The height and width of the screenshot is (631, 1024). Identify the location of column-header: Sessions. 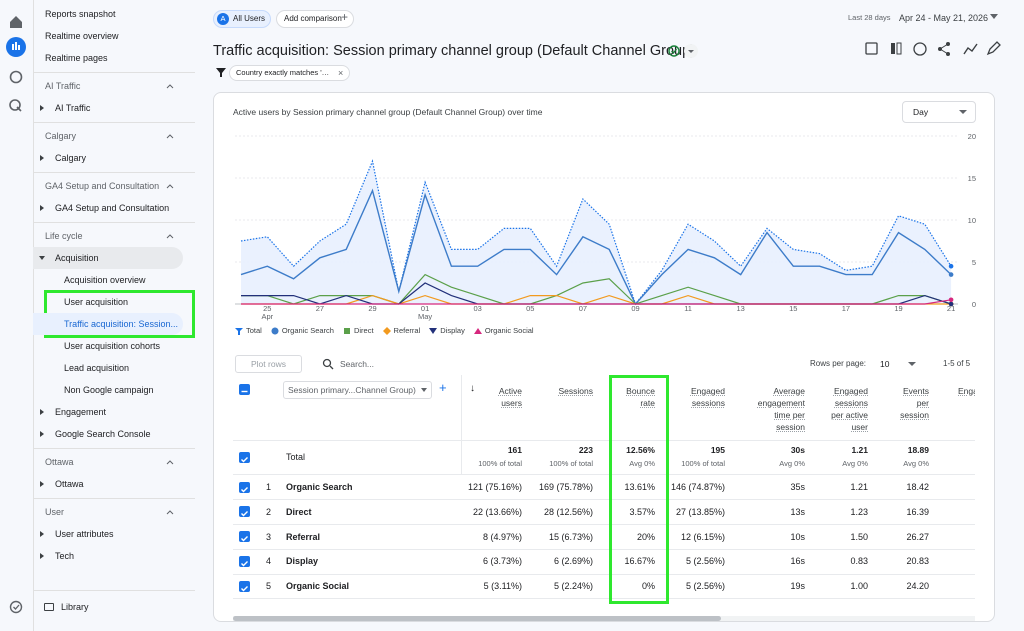
(576, 391).